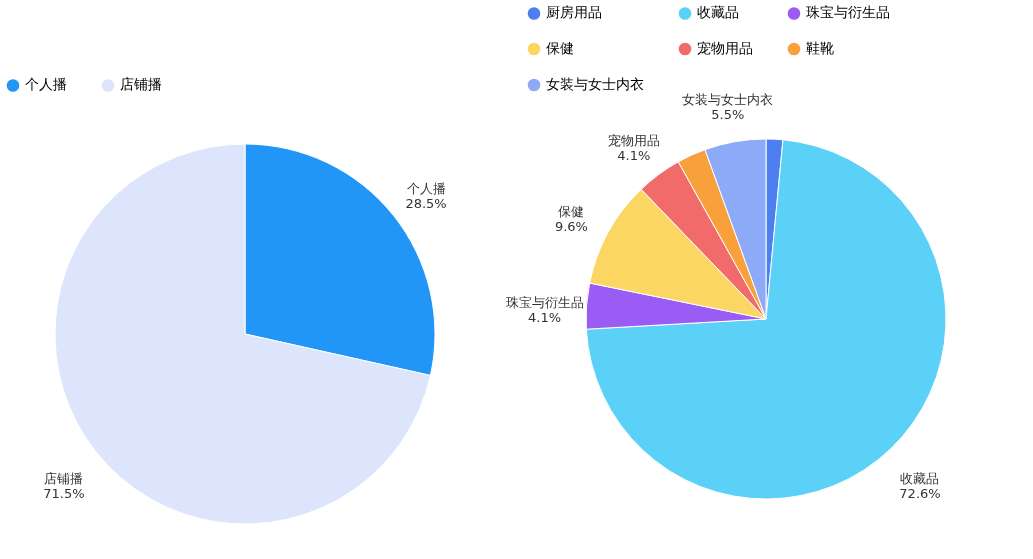 The height and width of the screenshot is (559, 1033). I want to click on legend-label: 宠物用品, so click(725, 48).